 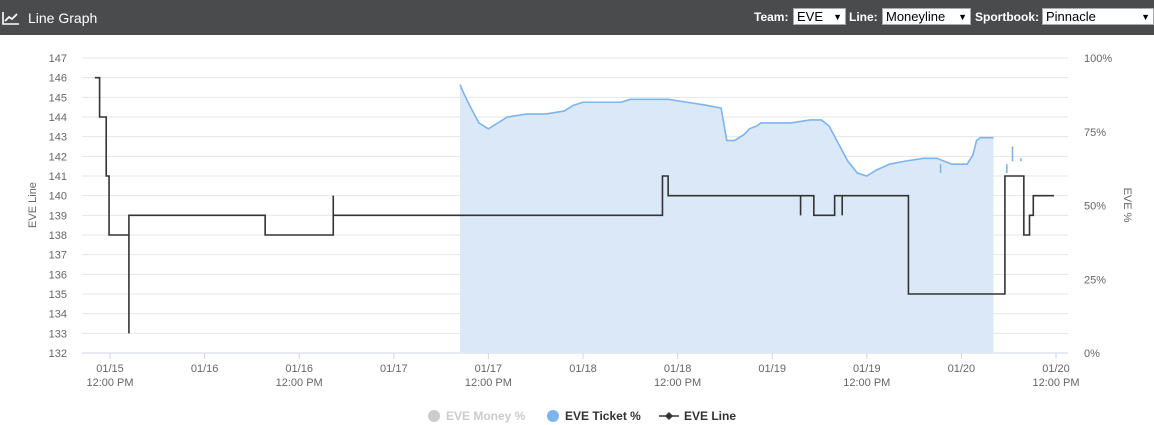 What do you see at coordinates (669, 416) in the screenshot?
I see `line-diamond-marker-icon` at bounding box center [669, 416].